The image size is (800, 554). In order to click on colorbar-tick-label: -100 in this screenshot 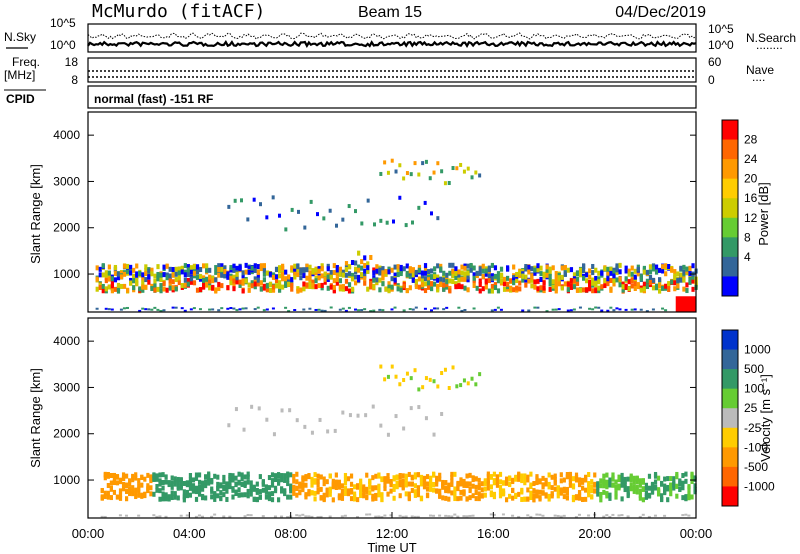, I will do `click(756, 447)`.